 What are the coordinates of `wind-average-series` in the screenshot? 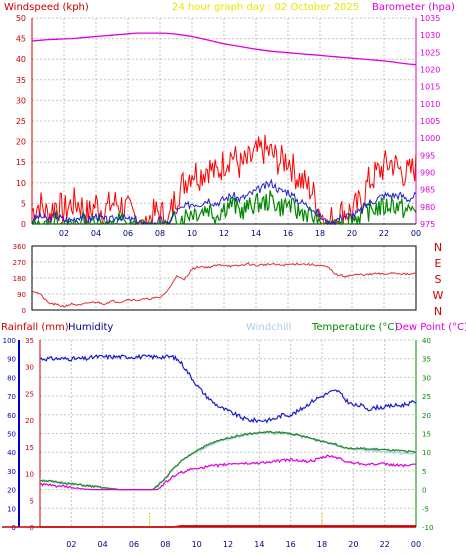 It's located at (224, 202).